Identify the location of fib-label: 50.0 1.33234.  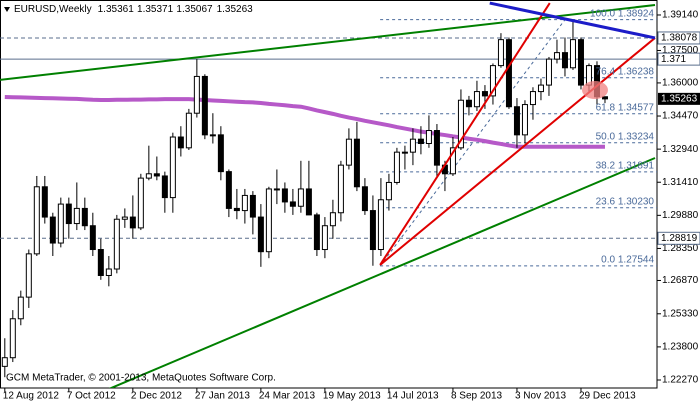
(625, 136).